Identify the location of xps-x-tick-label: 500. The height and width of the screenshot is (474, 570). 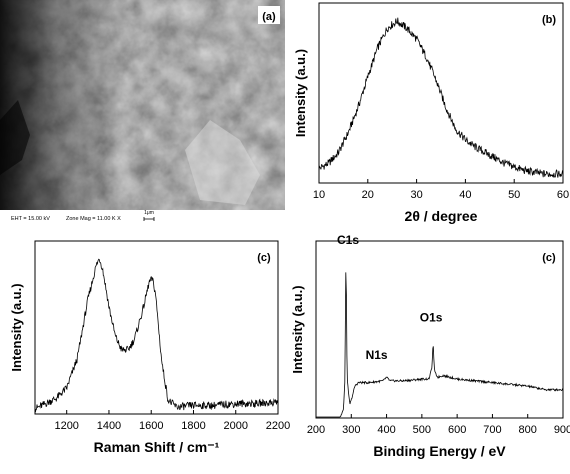
(422, 430).